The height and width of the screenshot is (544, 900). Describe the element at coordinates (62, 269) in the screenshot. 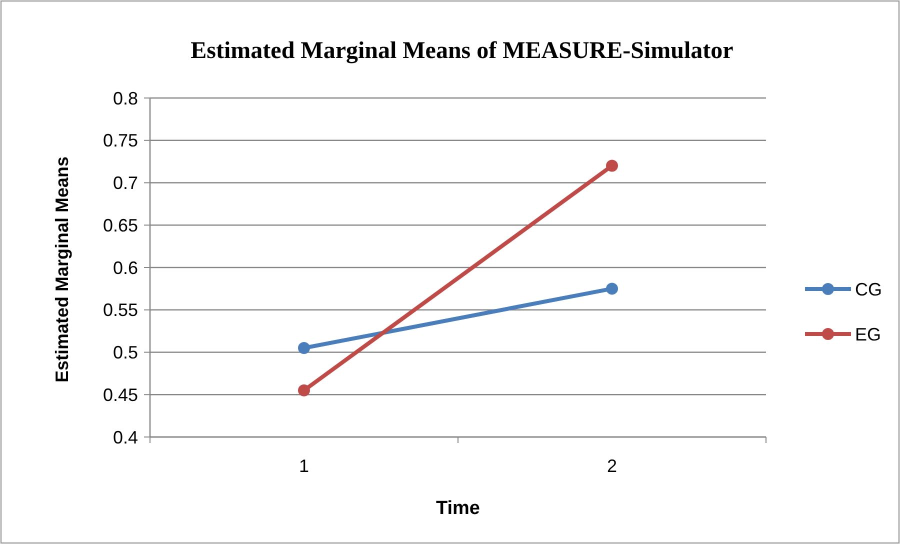

I see `y-axis-title: Estimated Marginal Means` at that location.